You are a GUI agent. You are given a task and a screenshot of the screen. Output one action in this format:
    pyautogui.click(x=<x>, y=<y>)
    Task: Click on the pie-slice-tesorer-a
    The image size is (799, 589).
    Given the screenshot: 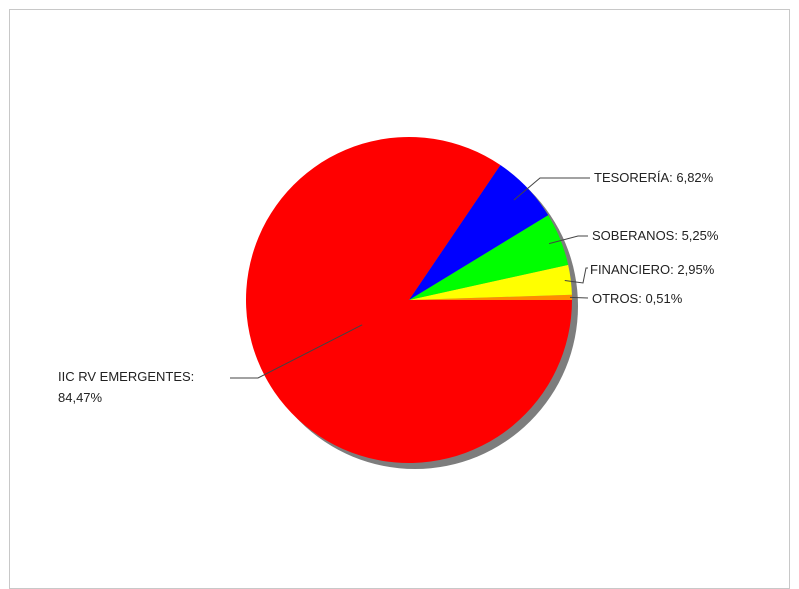 What is the action you would take?
    pyautogui.click(x=479, y=232)
    